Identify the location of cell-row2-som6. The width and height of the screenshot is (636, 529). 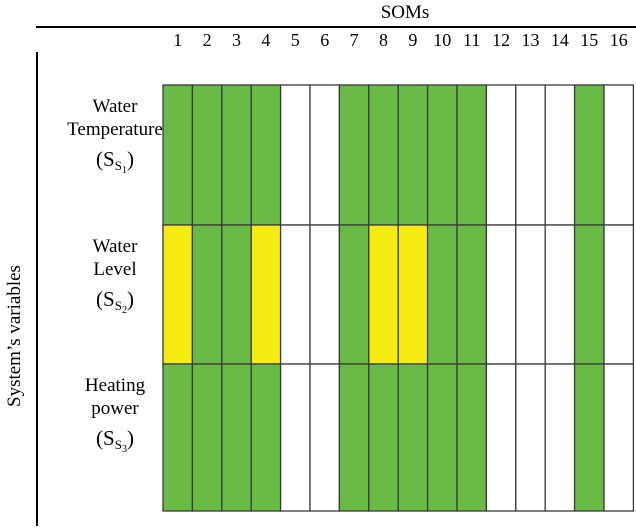
(325, 294).